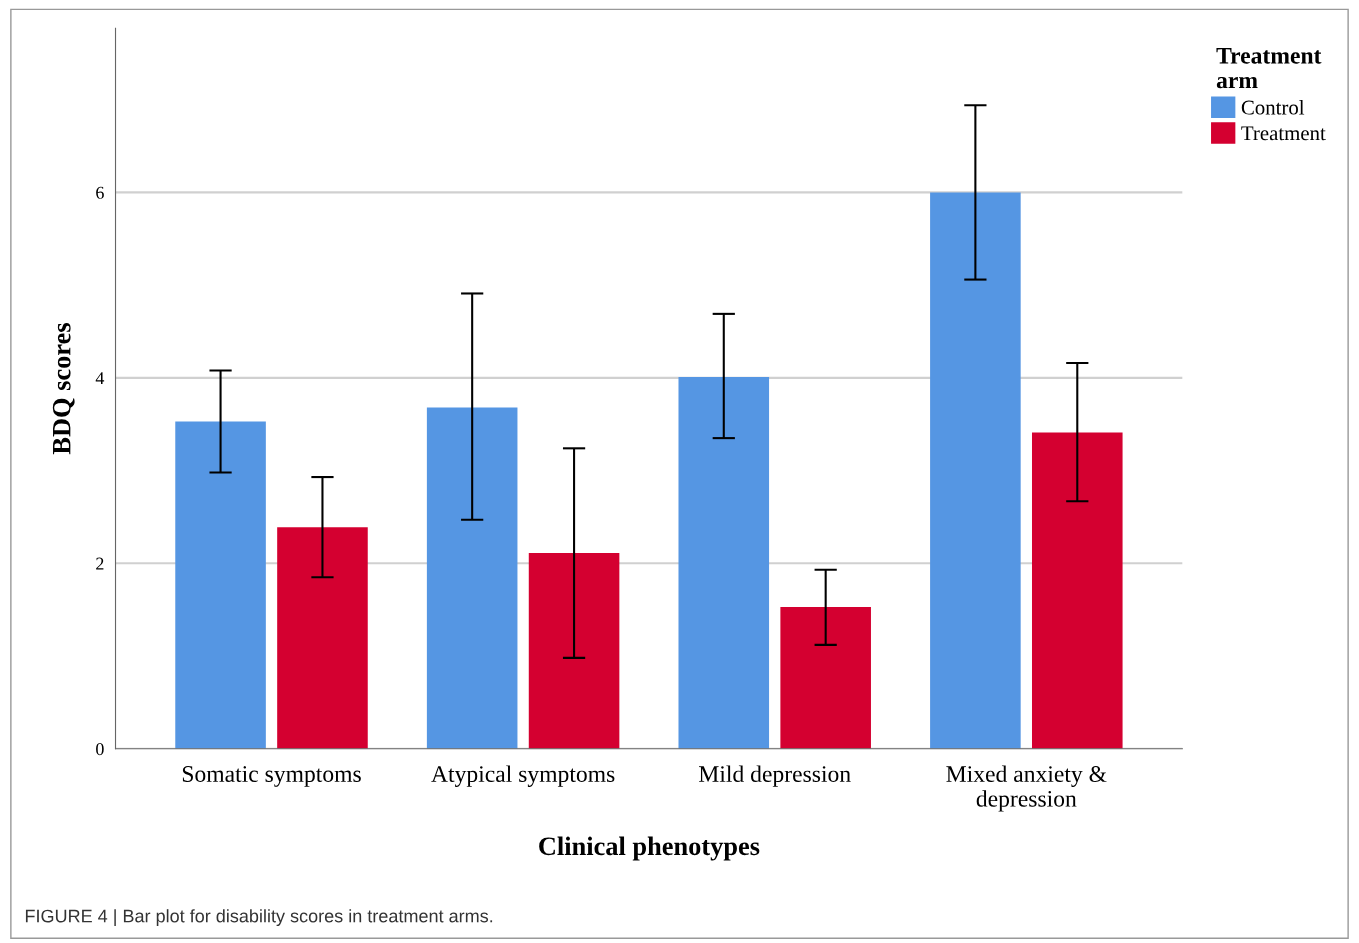 The height and width of the screenshot is (943, 1359). I want to click on caption: FIGURE 4 | Bar plot for disability scores in treatment arms., so click(259, 918).